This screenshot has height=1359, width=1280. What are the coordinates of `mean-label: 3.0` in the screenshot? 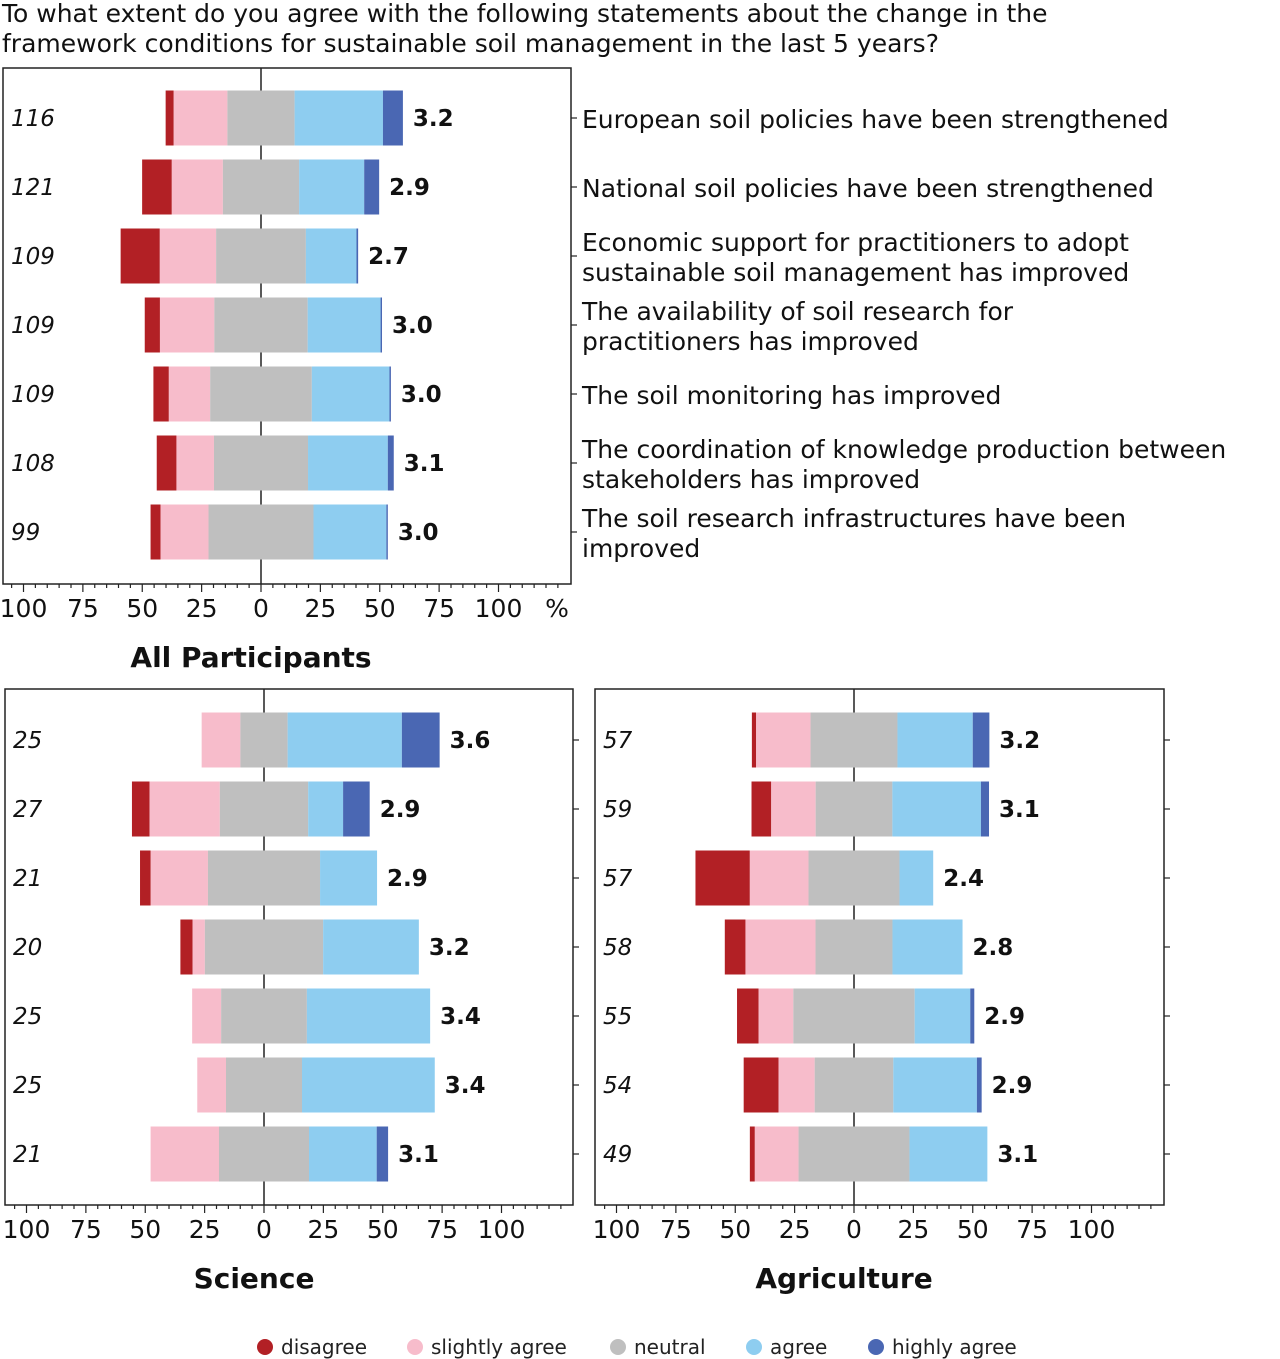 It's located at (418, 533).